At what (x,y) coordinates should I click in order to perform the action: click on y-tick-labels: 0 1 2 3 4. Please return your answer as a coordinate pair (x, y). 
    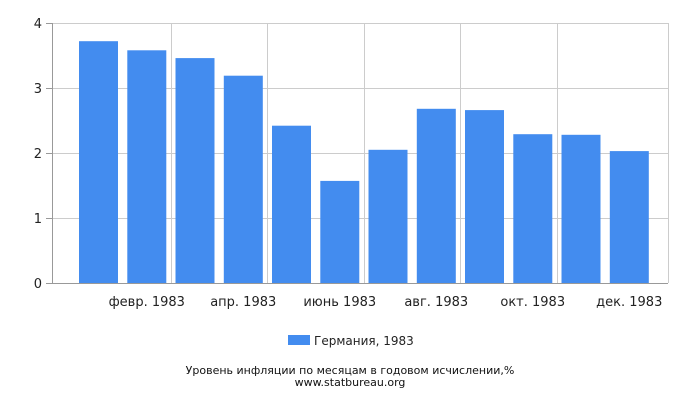
    Looking at the image, I should click on (38, 154).